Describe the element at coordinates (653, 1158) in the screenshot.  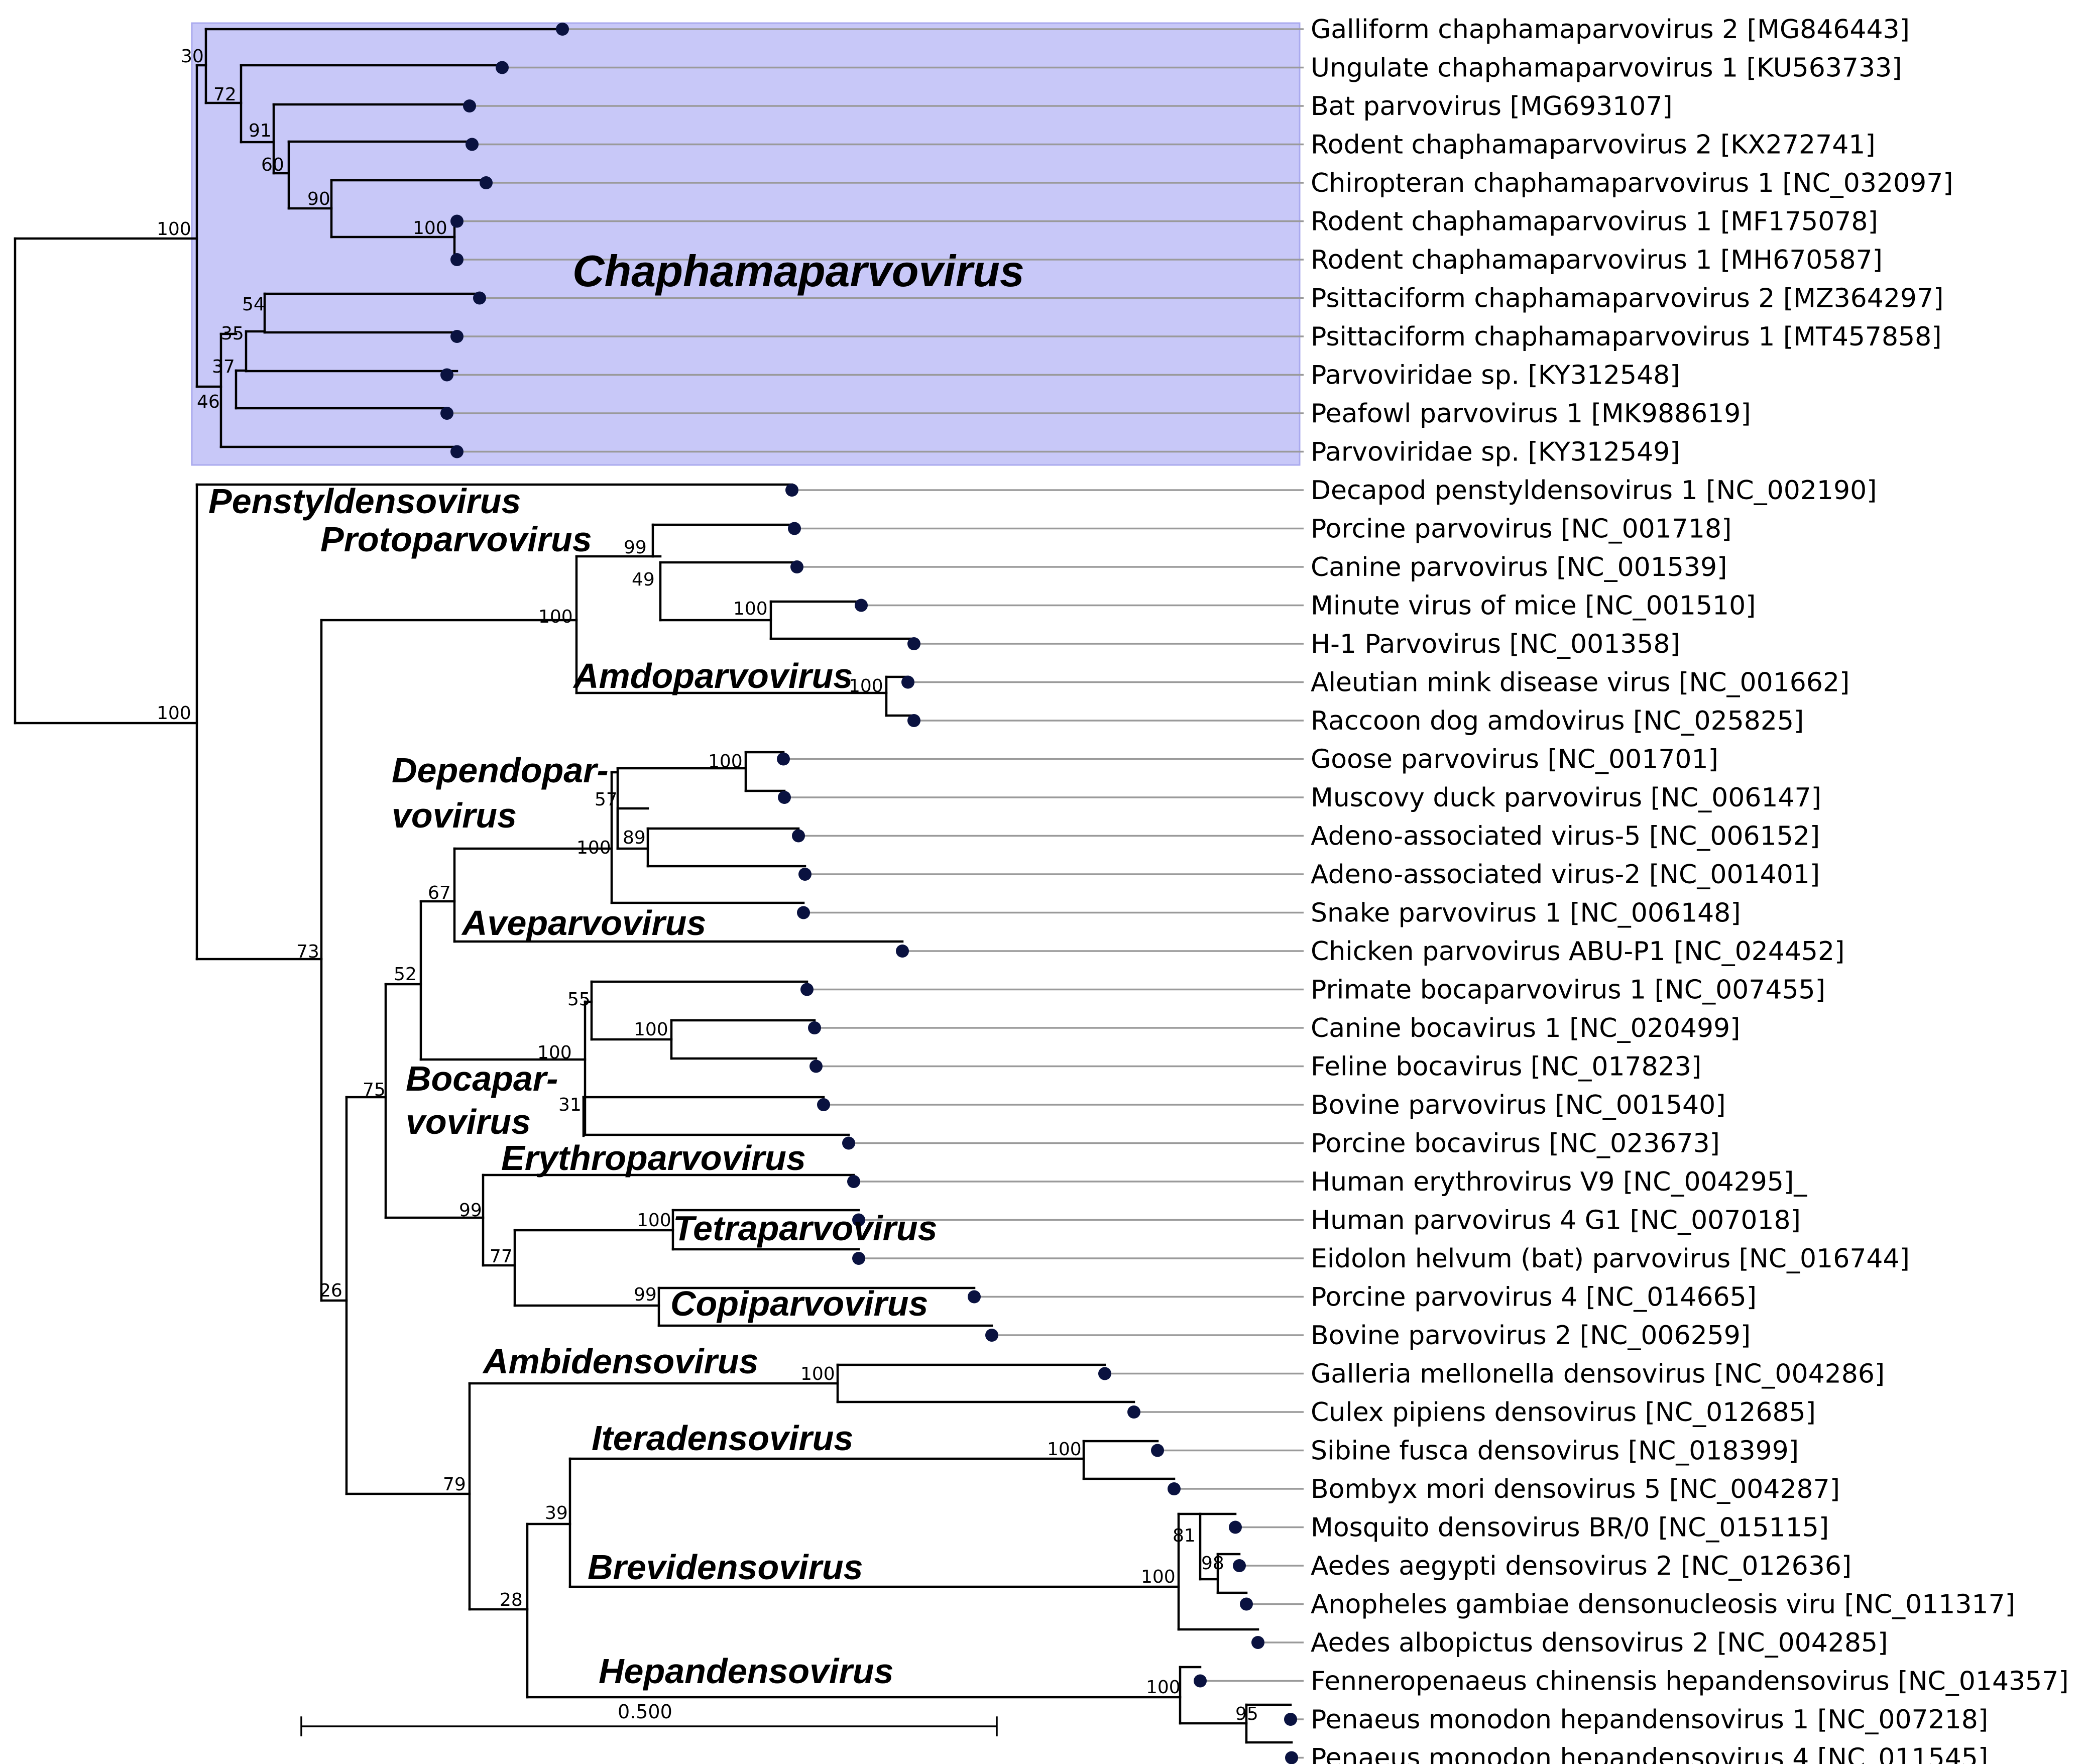
I see `genus-label-erythroparvovirus: Erythroparvovirus` at that location.